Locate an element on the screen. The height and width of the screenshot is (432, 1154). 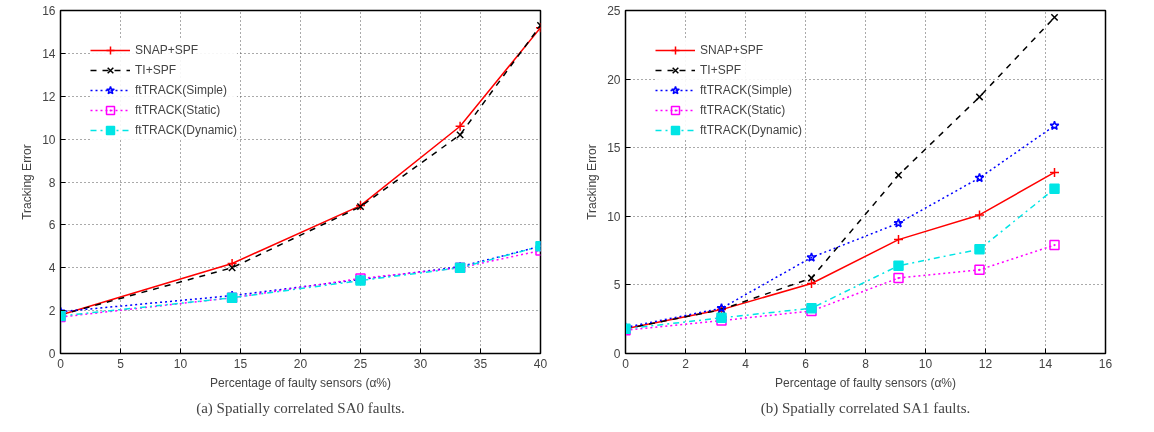
x-tick-label: 15 is located at coordinates (240, 363).